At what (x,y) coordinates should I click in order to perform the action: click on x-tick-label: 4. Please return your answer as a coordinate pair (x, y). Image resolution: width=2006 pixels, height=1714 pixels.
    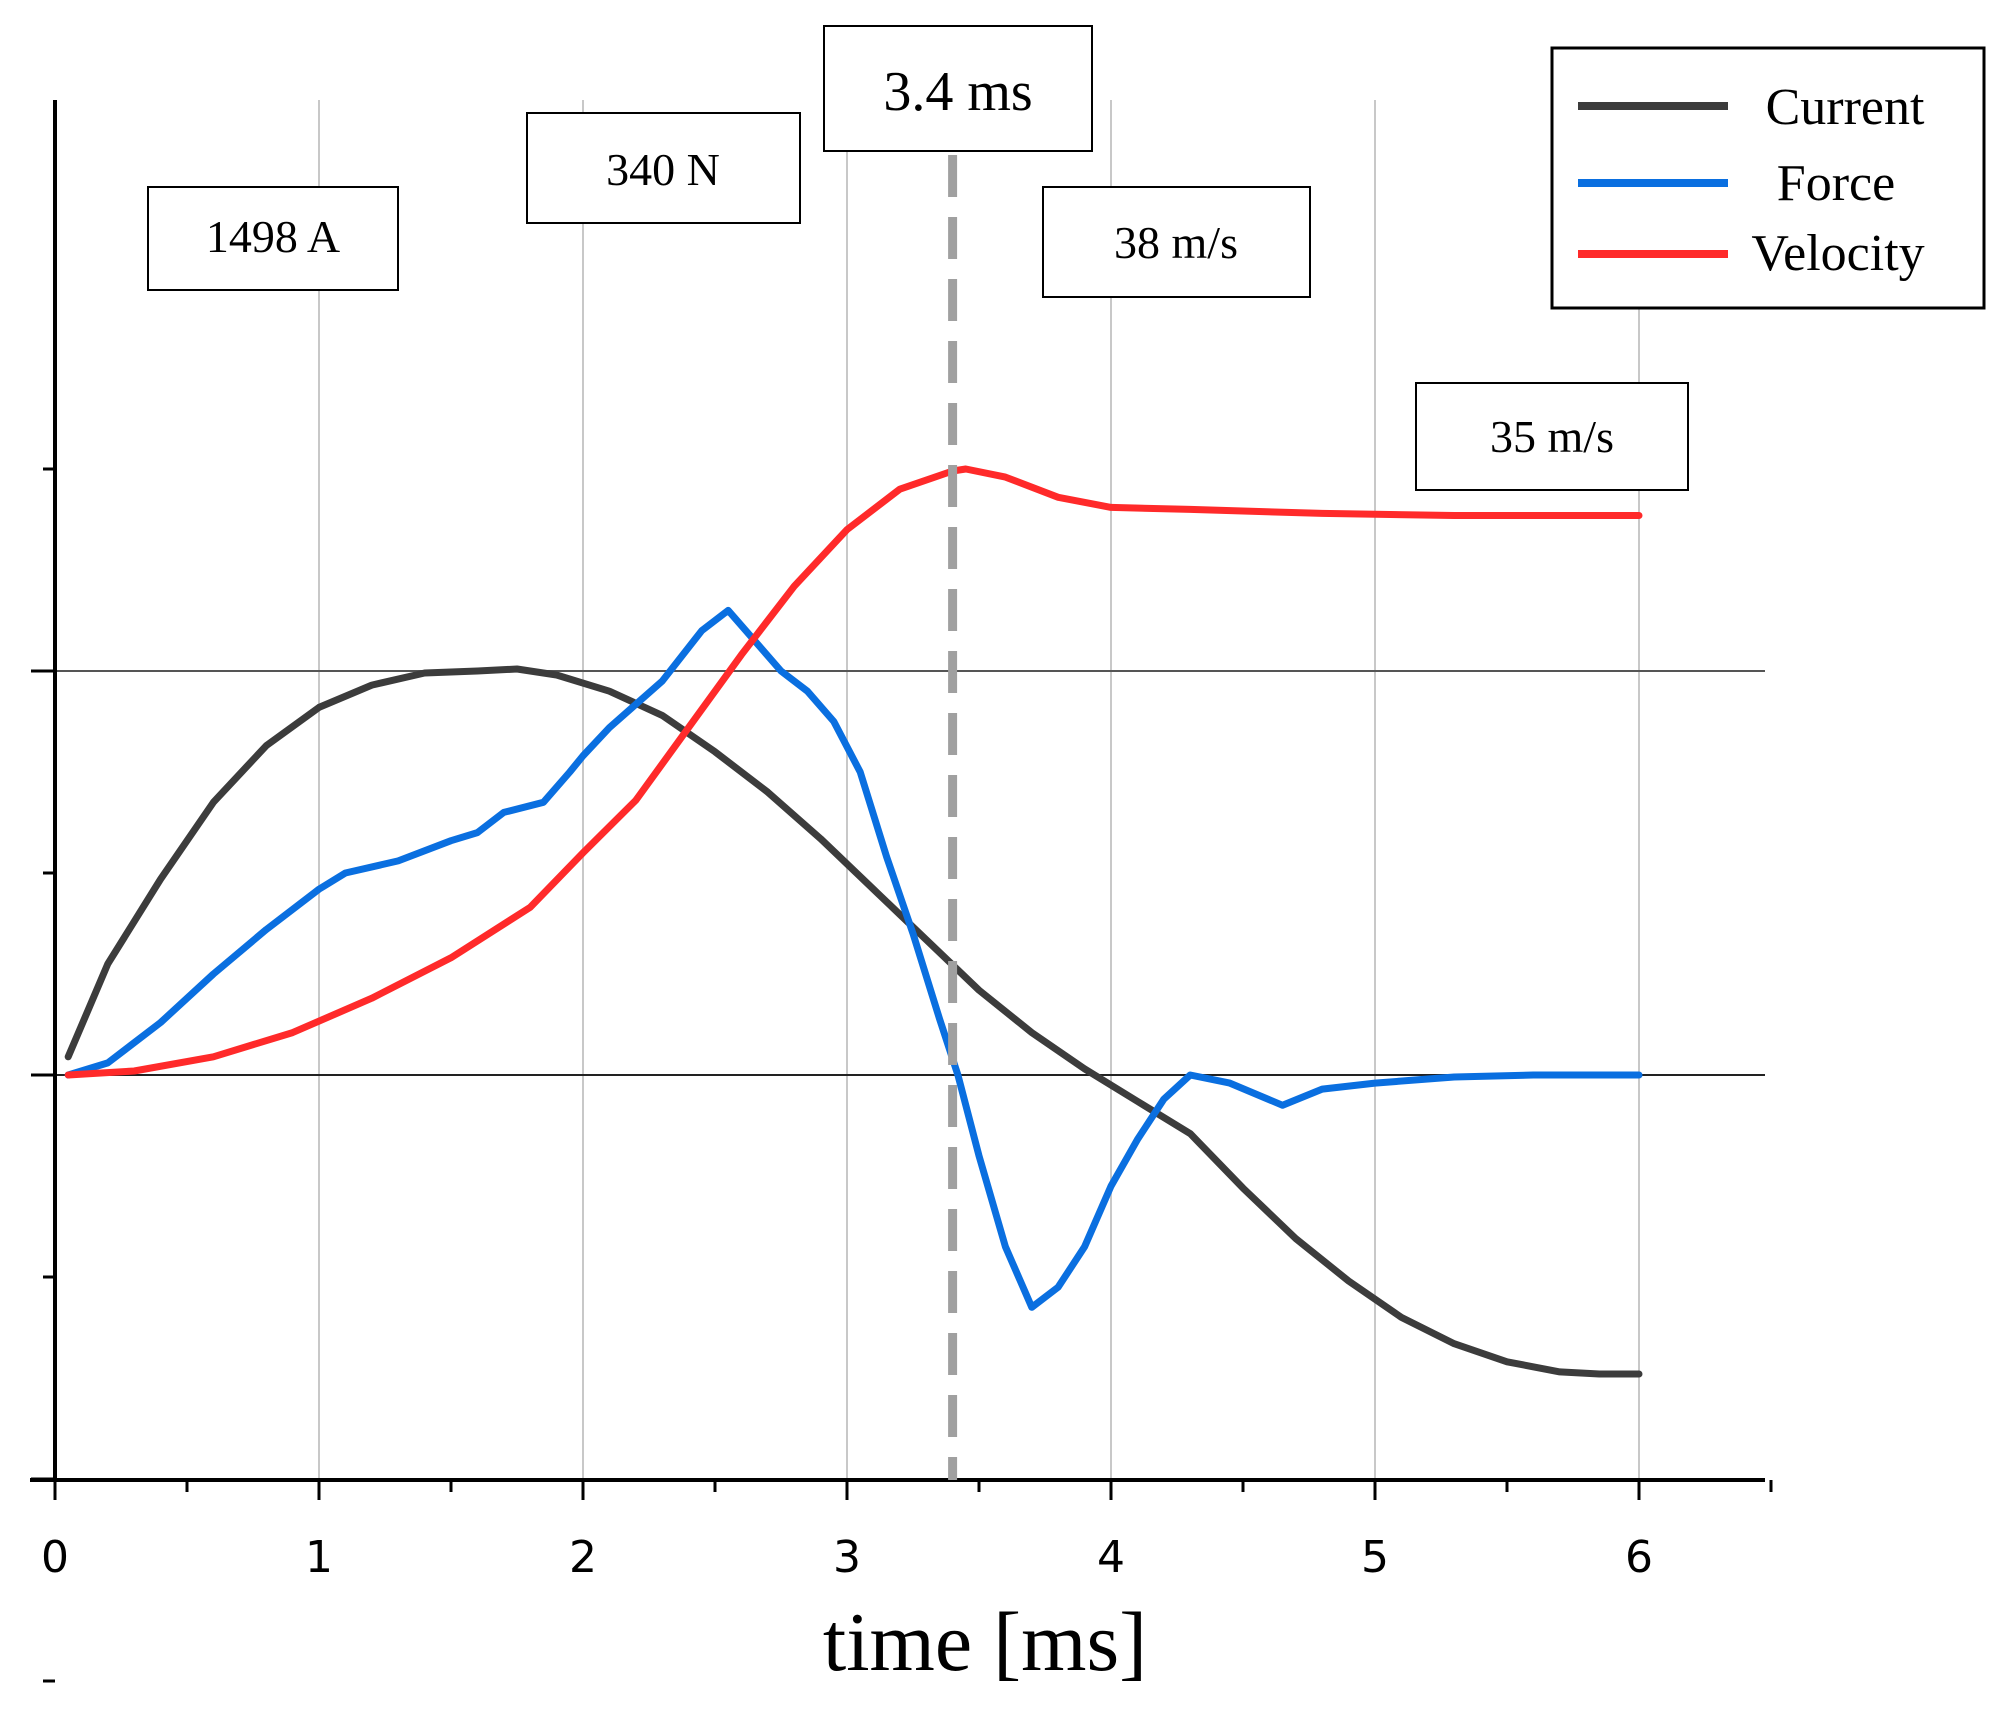
    Looking at the image, I should click on (1111, 1557).